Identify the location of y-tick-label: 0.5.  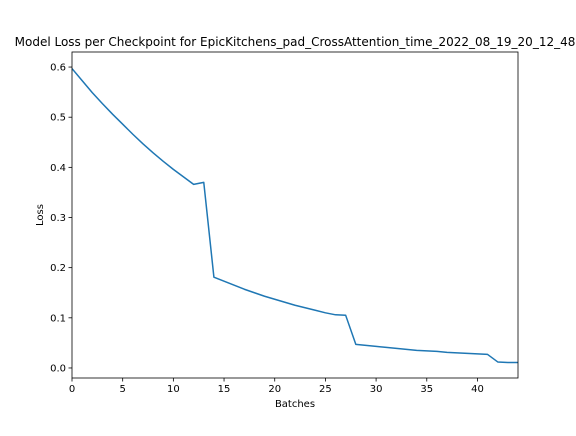
(58, 118).